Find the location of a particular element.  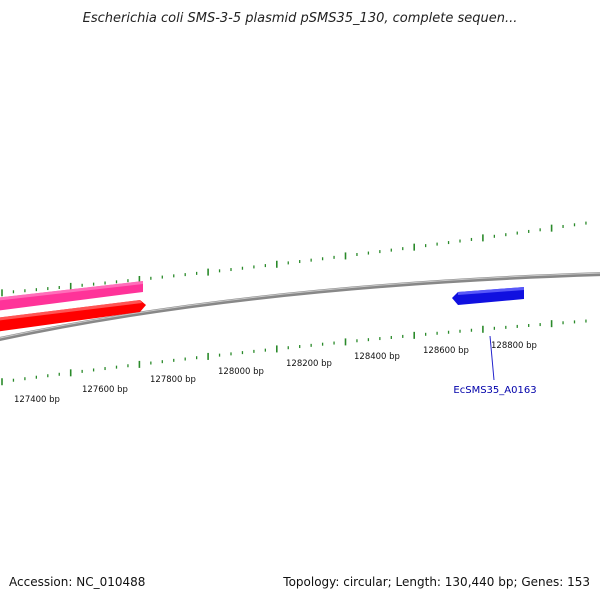

tick-label: 128000 bp is located at coordinates (241, 372).